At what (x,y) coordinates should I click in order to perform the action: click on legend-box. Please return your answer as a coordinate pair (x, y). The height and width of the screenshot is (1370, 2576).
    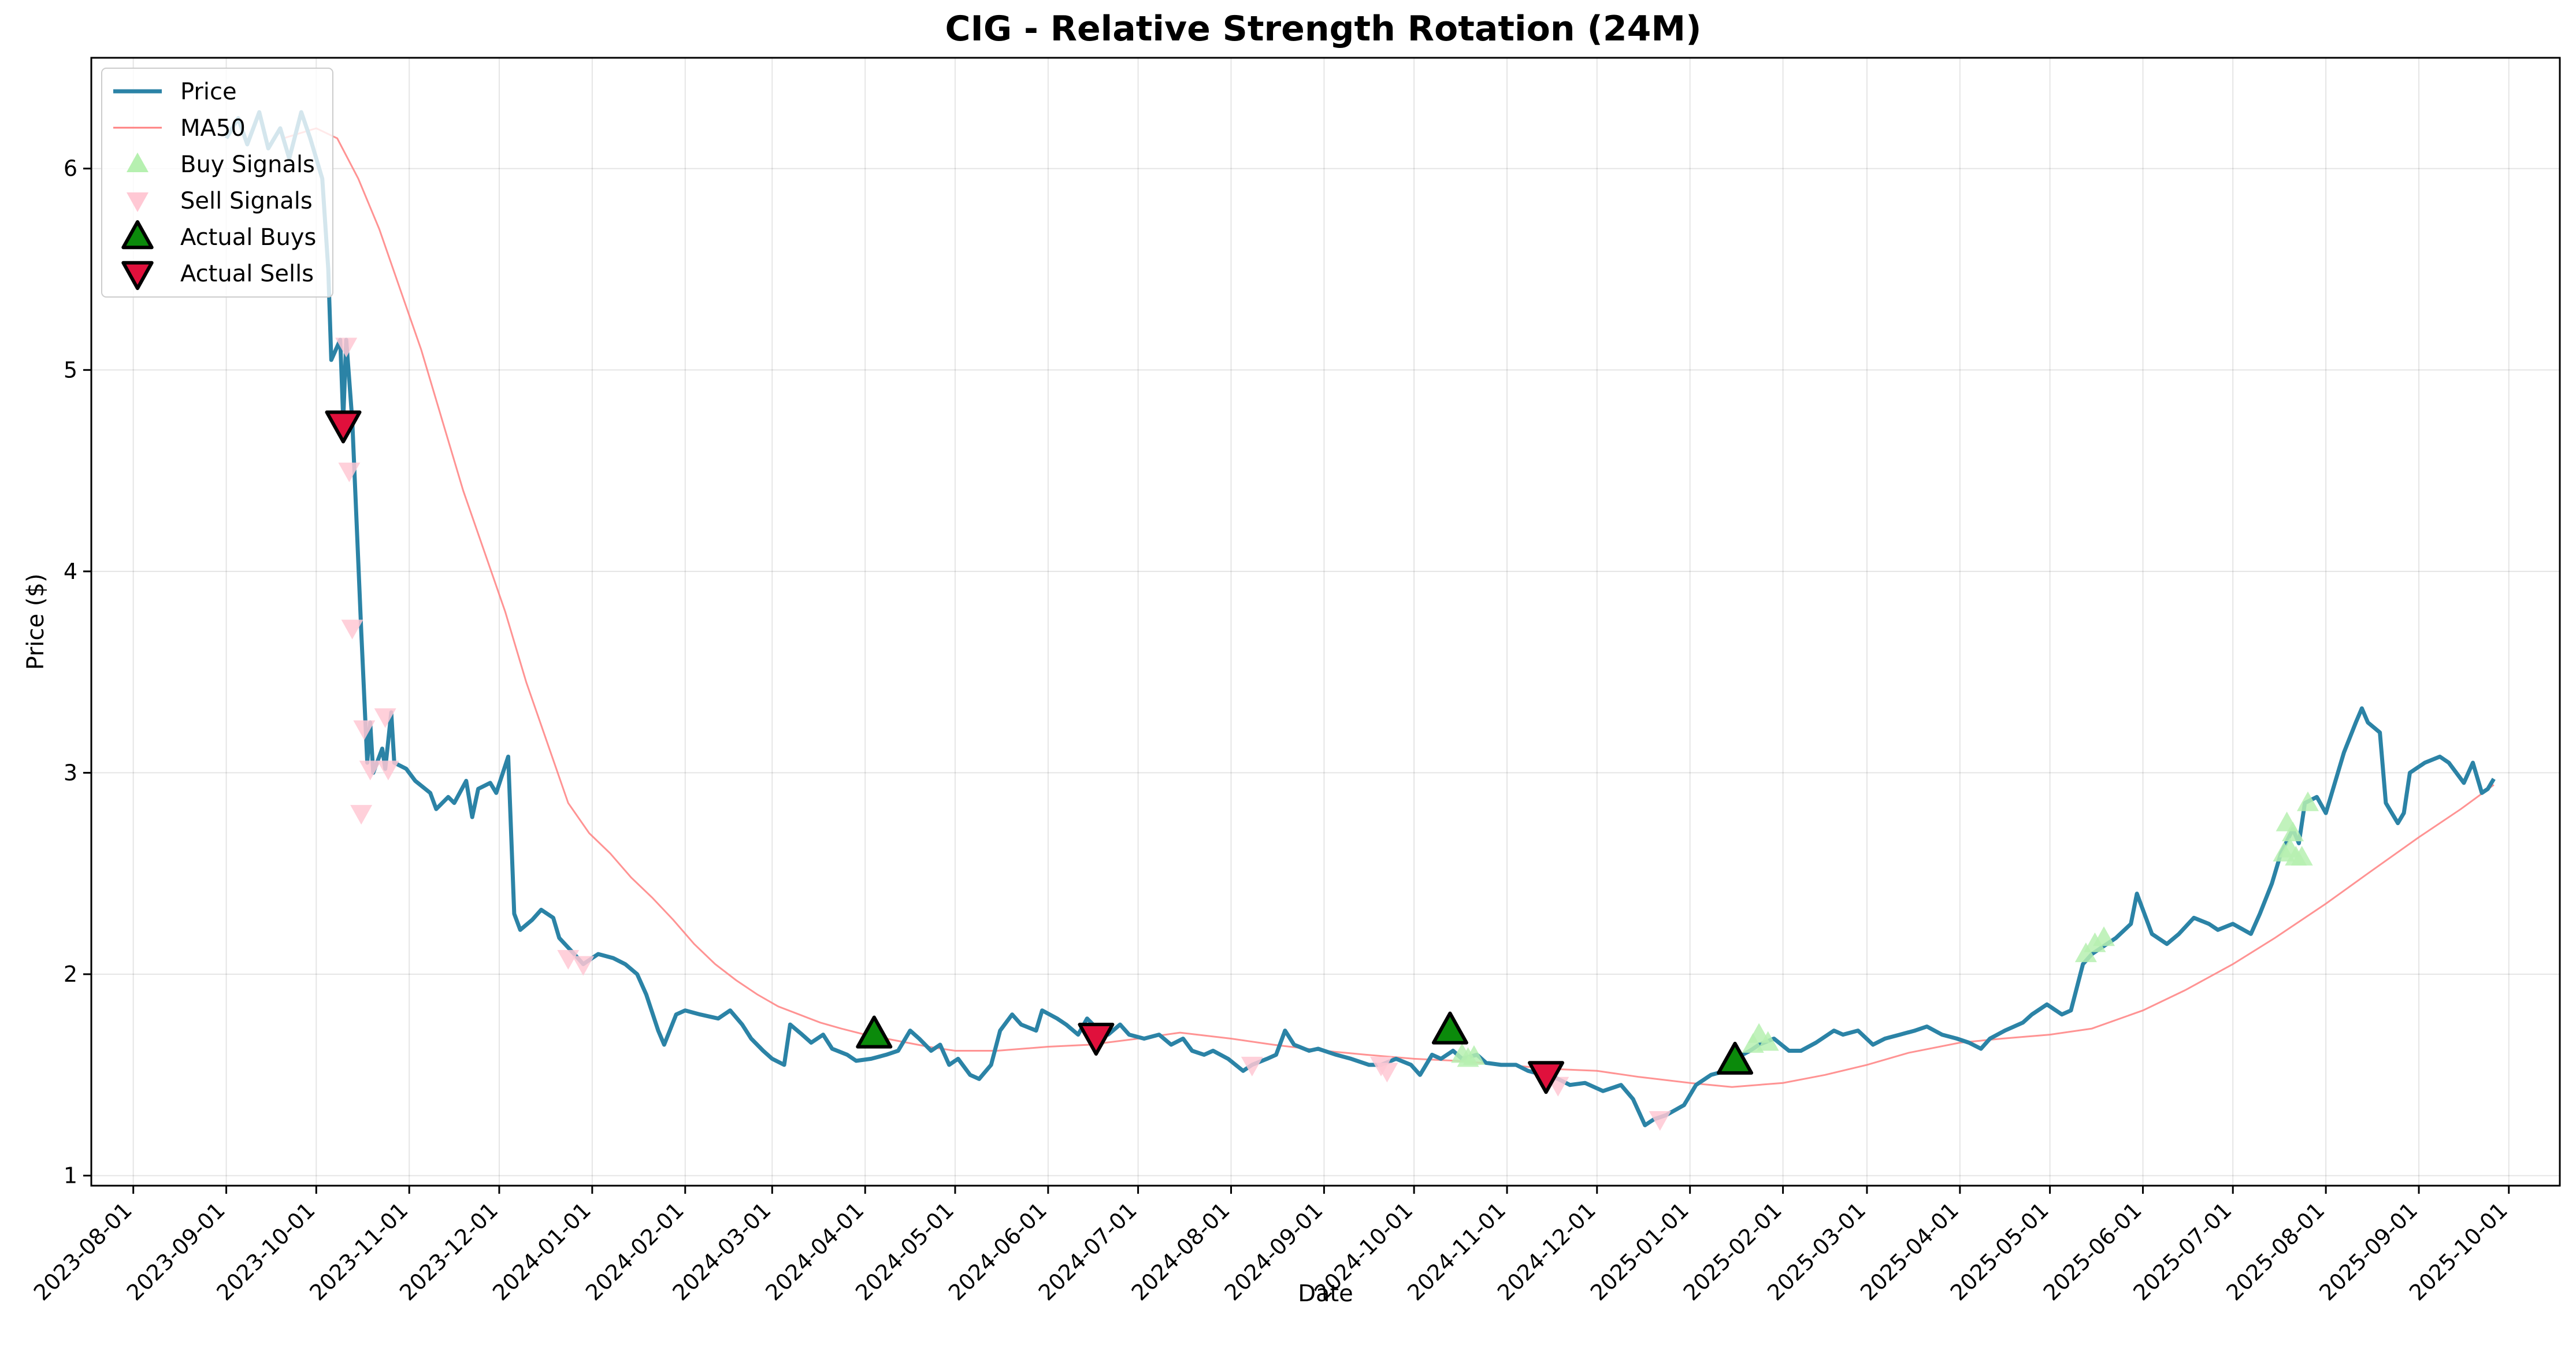
    Looking at the image, I should click on (217, 183).